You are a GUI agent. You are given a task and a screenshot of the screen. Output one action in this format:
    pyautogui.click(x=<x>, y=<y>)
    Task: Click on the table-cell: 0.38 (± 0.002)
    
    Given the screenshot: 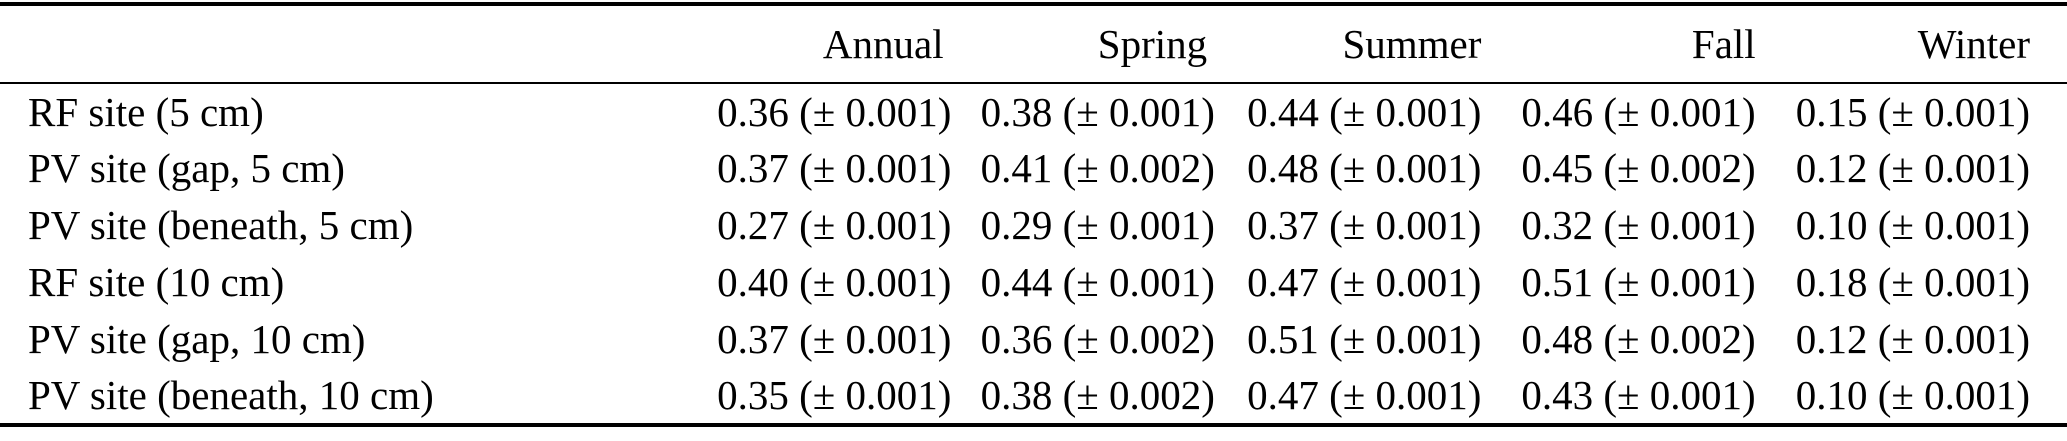 What is the action you would take?
    pyautogui.click(x=1097, y=395)
    